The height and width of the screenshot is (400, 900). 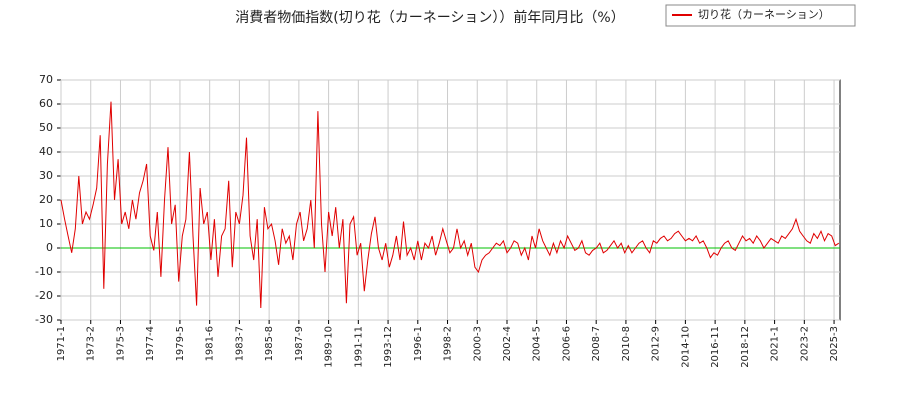 I want to click on x-tick-label: 2021-1, so click(x=775, y=343).